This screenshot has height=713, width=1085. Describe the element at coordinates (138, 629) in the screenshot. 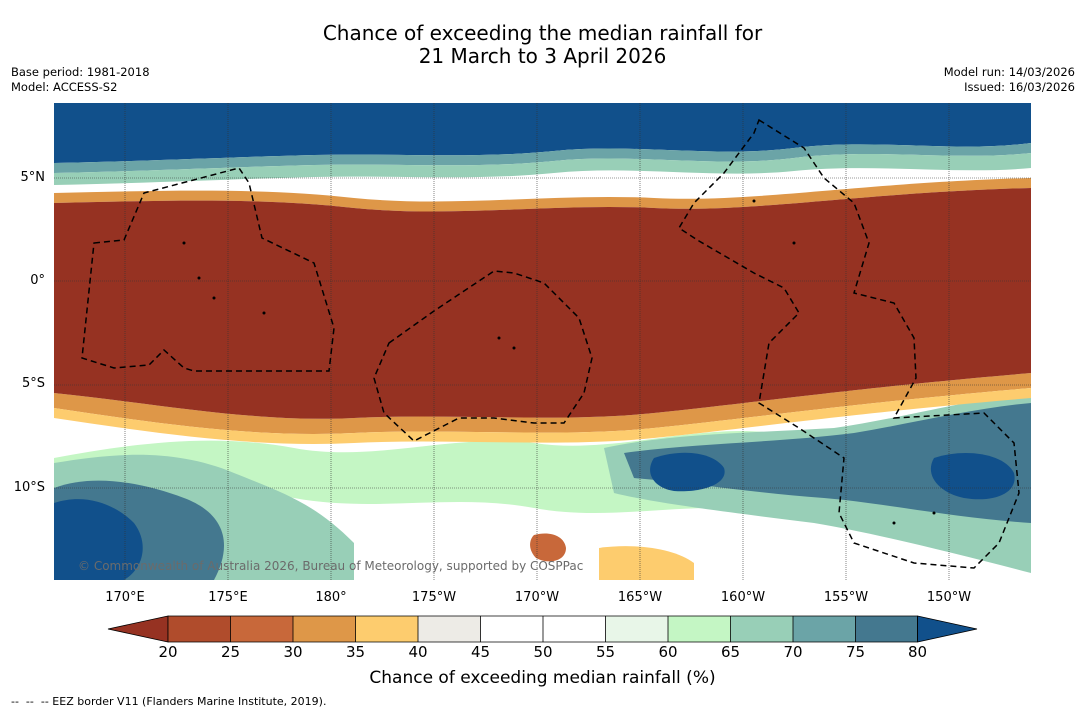

I see `colorbar-low-extend` at that location.